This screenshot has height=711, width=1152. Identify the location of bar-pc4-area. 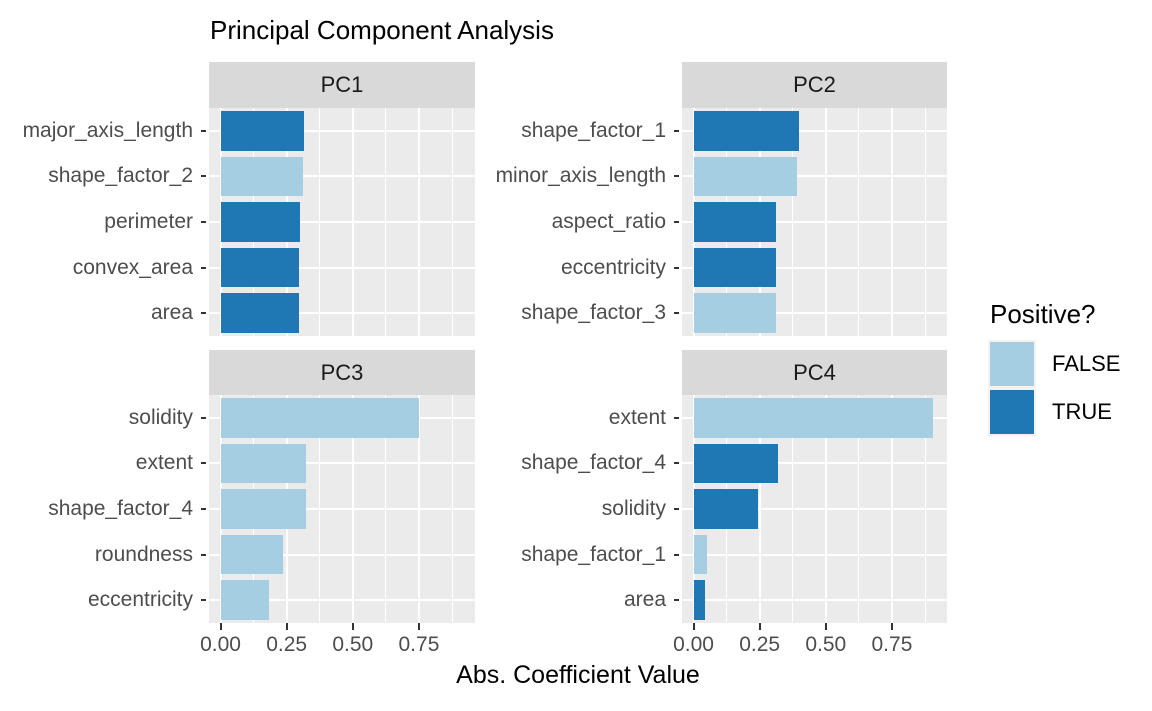
(699, 600).